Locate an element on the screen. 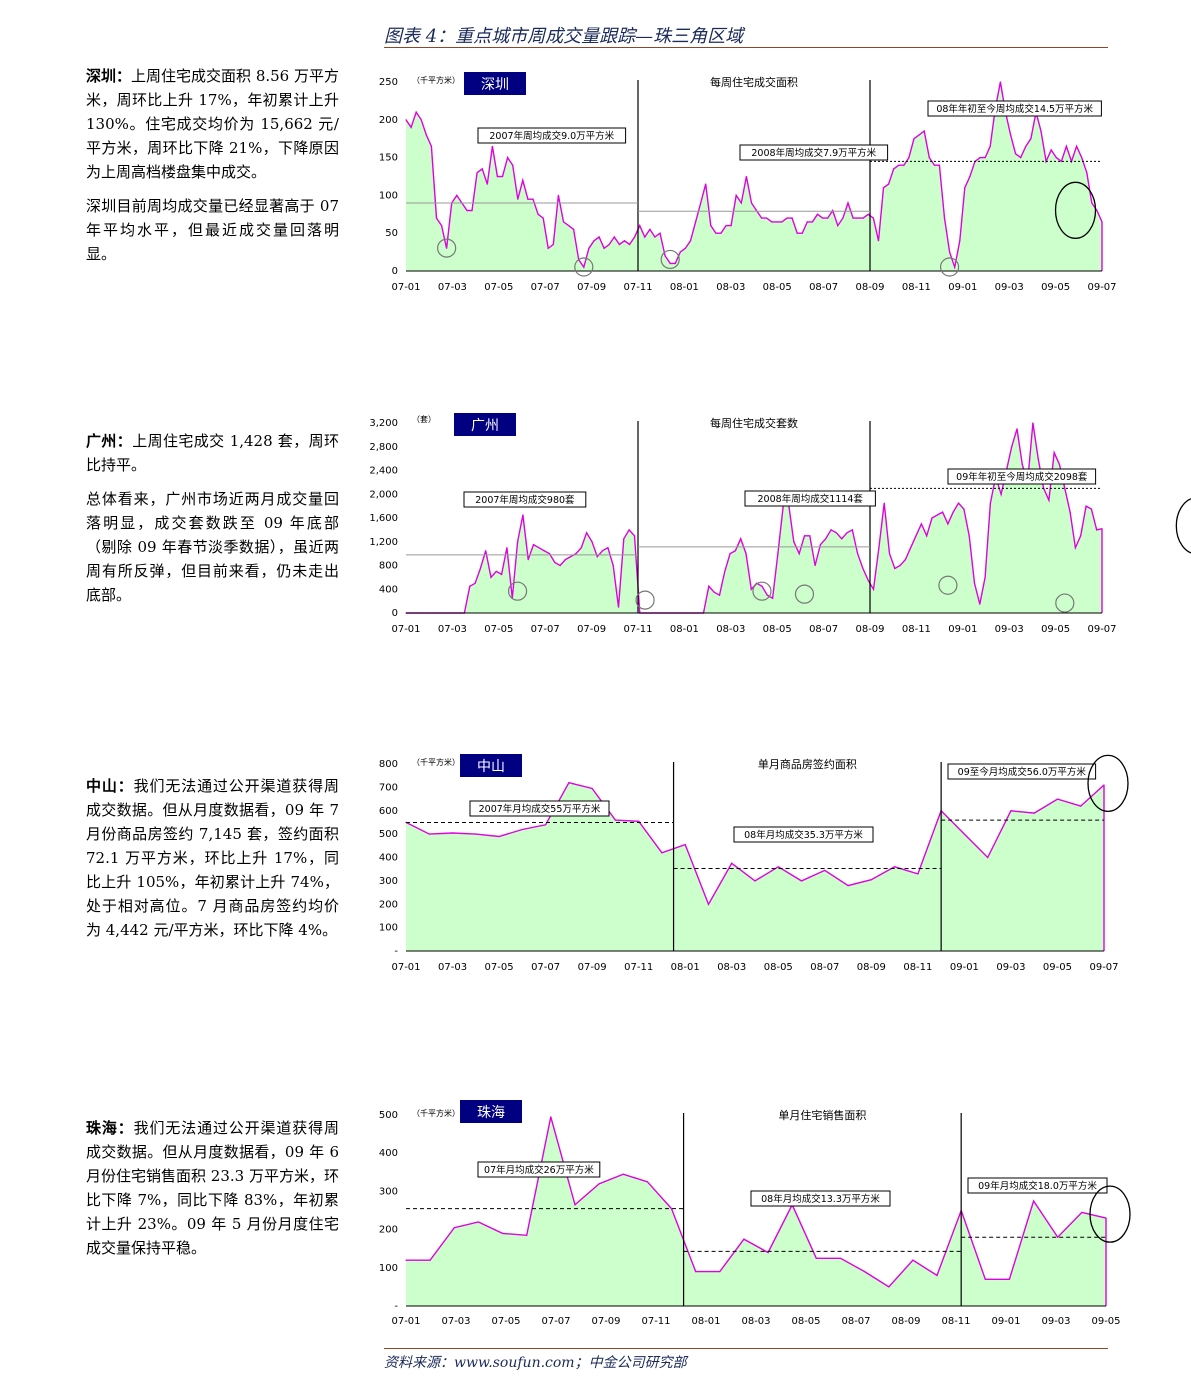 Image resolution: width=1191 pixels, height=1391 pixels. x-tick-label: 07-09 is located at coordinates (591, 287).